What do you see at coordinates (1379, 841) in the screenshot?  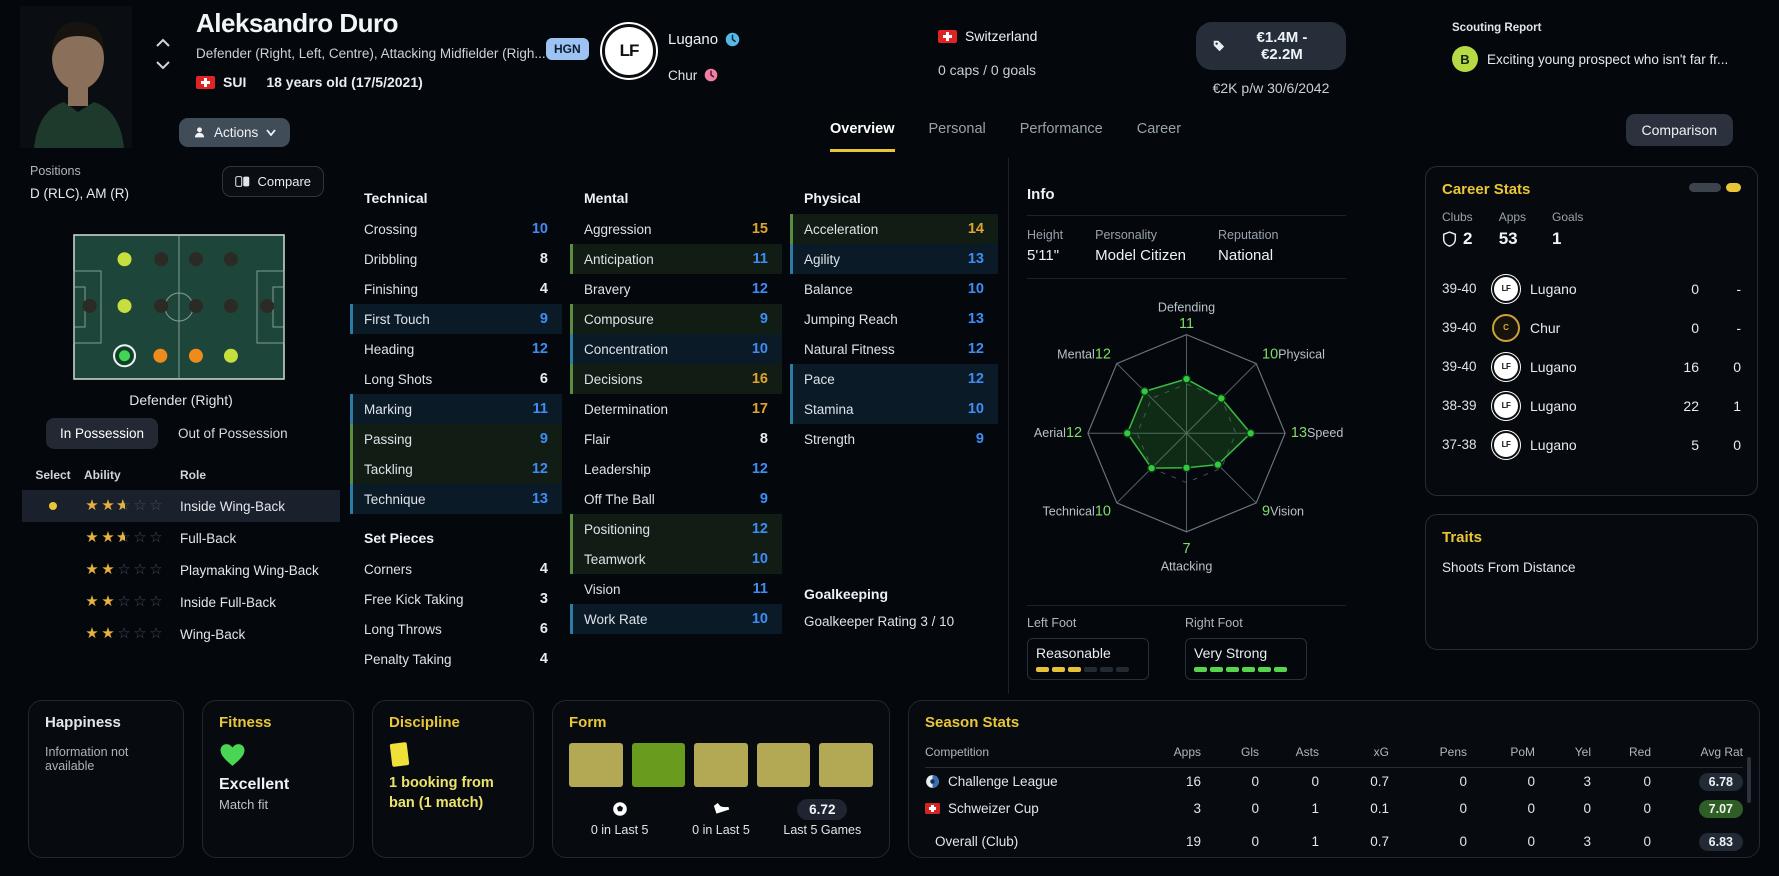 I see `stat-cell: 0.7` at bounding box center [1379, 841].